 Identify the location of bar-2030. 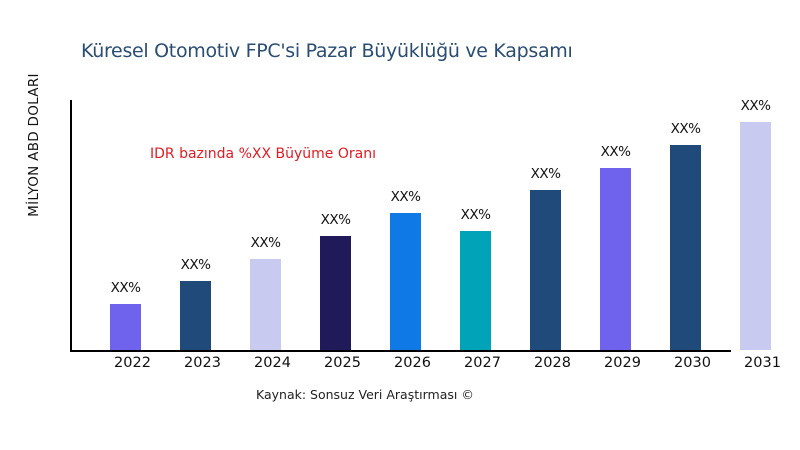
(685, 247).